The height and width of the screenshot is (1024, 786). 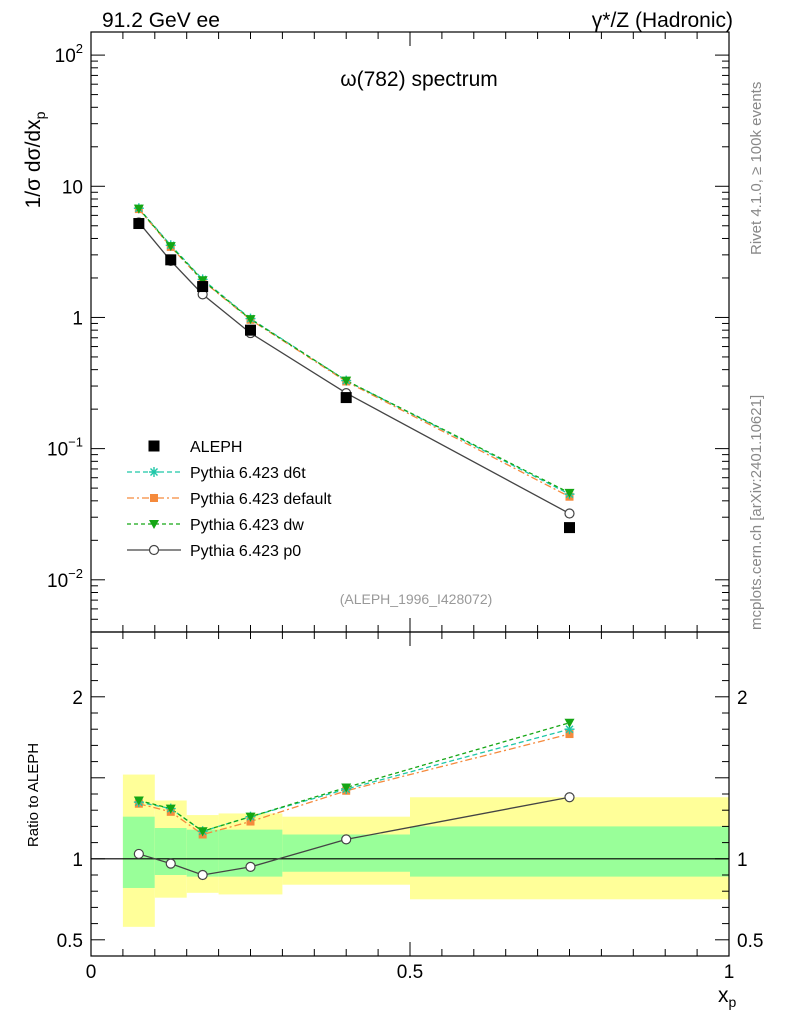 I want to click on mcplots-label: mcplots.cern.ch [arXiv:2401.10621], so click(x=756, y=512).